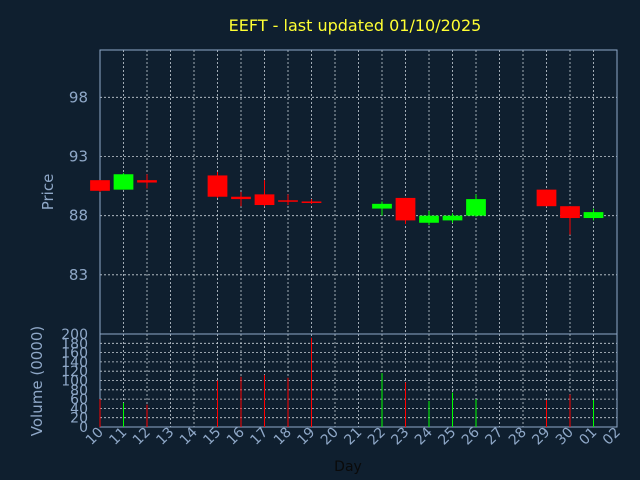 This screenshot has width=640, height=480. What do you see at coordinates (306, 437) in the screenshot?
I see `x-tick-label: 19` at bounding box center [306, 437].